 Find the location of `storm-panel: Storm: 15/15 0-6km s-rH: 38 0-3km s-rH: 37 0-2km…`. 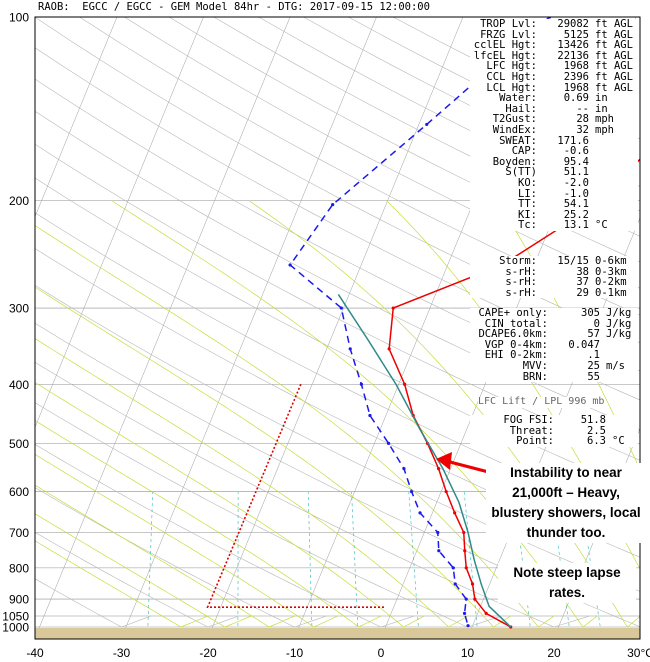

storm-panel: Storm: 15/15 0-6km s-rH: 38 0-3km s-rH: 37 0-2km… is located at coordinates (554, 277).